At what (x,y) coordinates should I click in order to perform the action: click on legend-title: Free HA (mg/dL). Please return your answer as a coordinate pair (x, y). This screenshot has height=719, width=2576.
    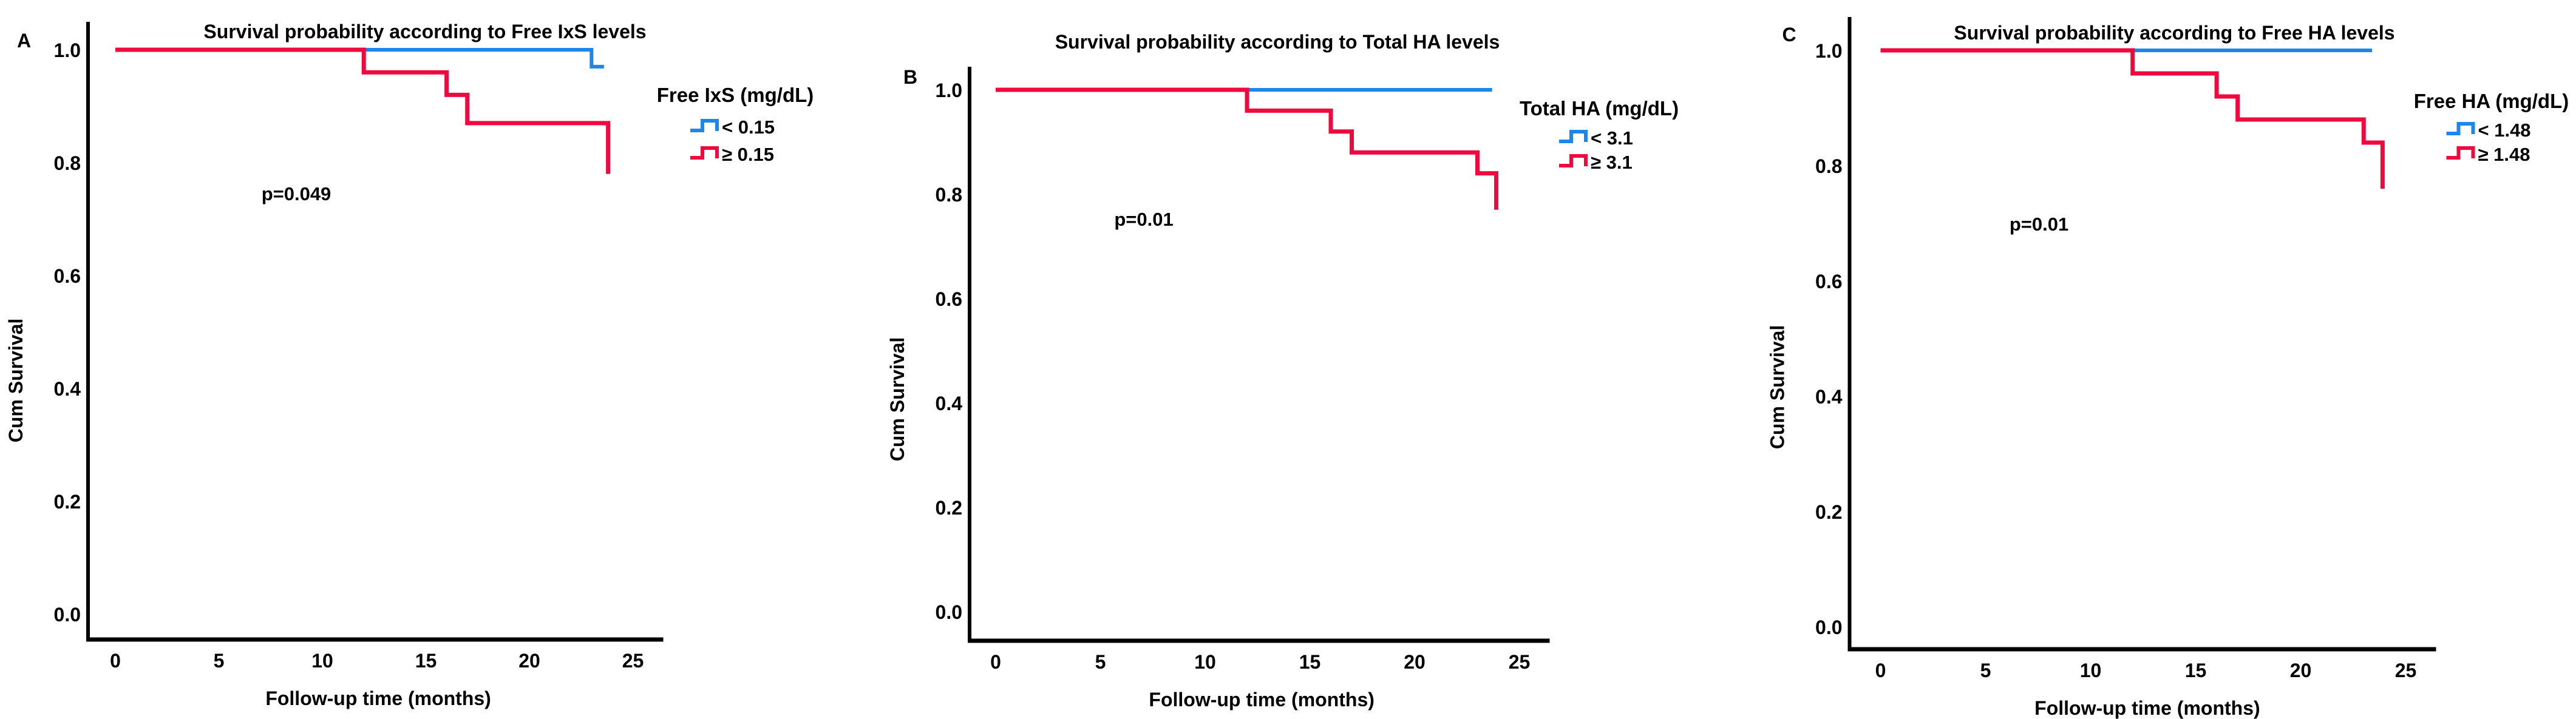
    Looking at the image, I should click on (2491, 101).